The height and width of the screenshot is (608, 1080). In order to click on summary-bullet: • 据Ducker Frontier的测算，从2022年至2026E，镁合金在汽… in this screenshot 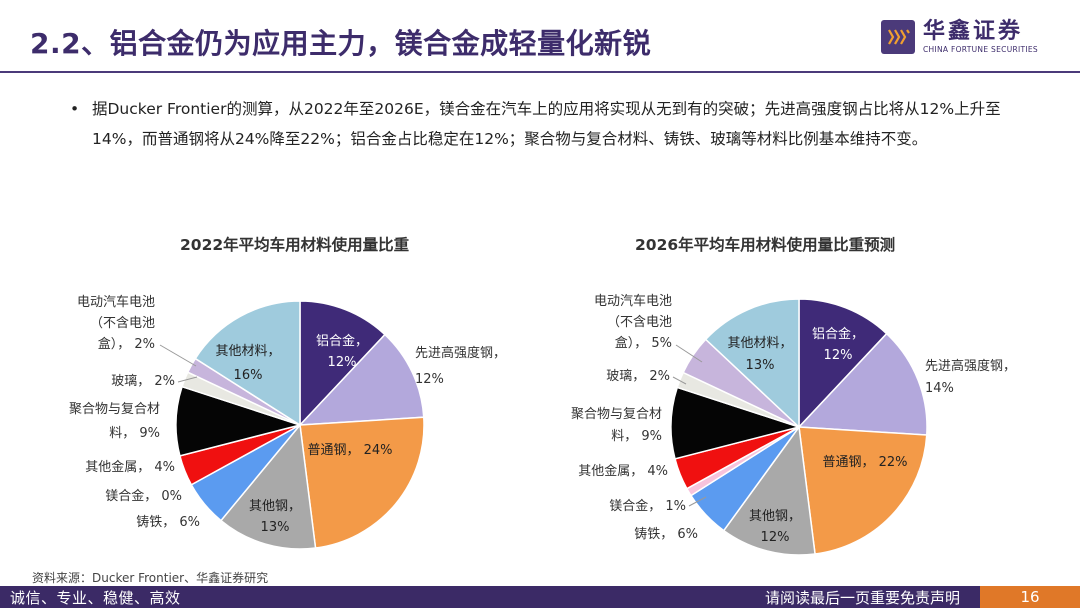, I will do `click(551, 124)`.